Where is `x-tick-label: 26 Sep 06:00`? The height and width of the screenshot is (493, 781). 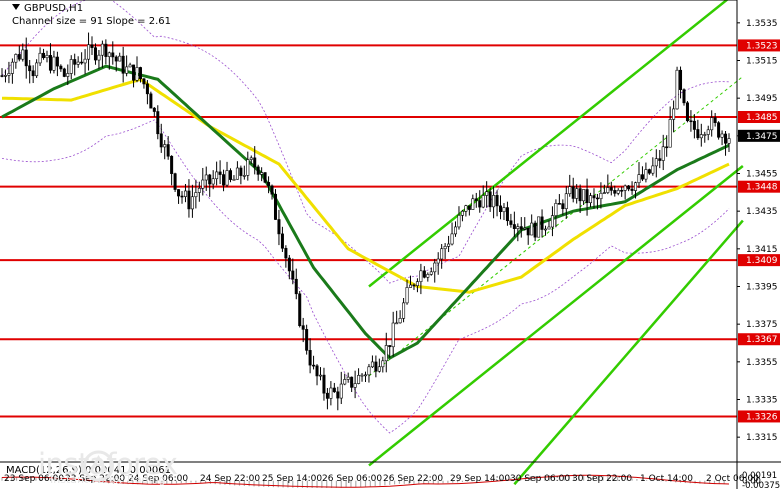 x-tick-label: 26 Sep 06:00 is located at coordinates (352, 479).